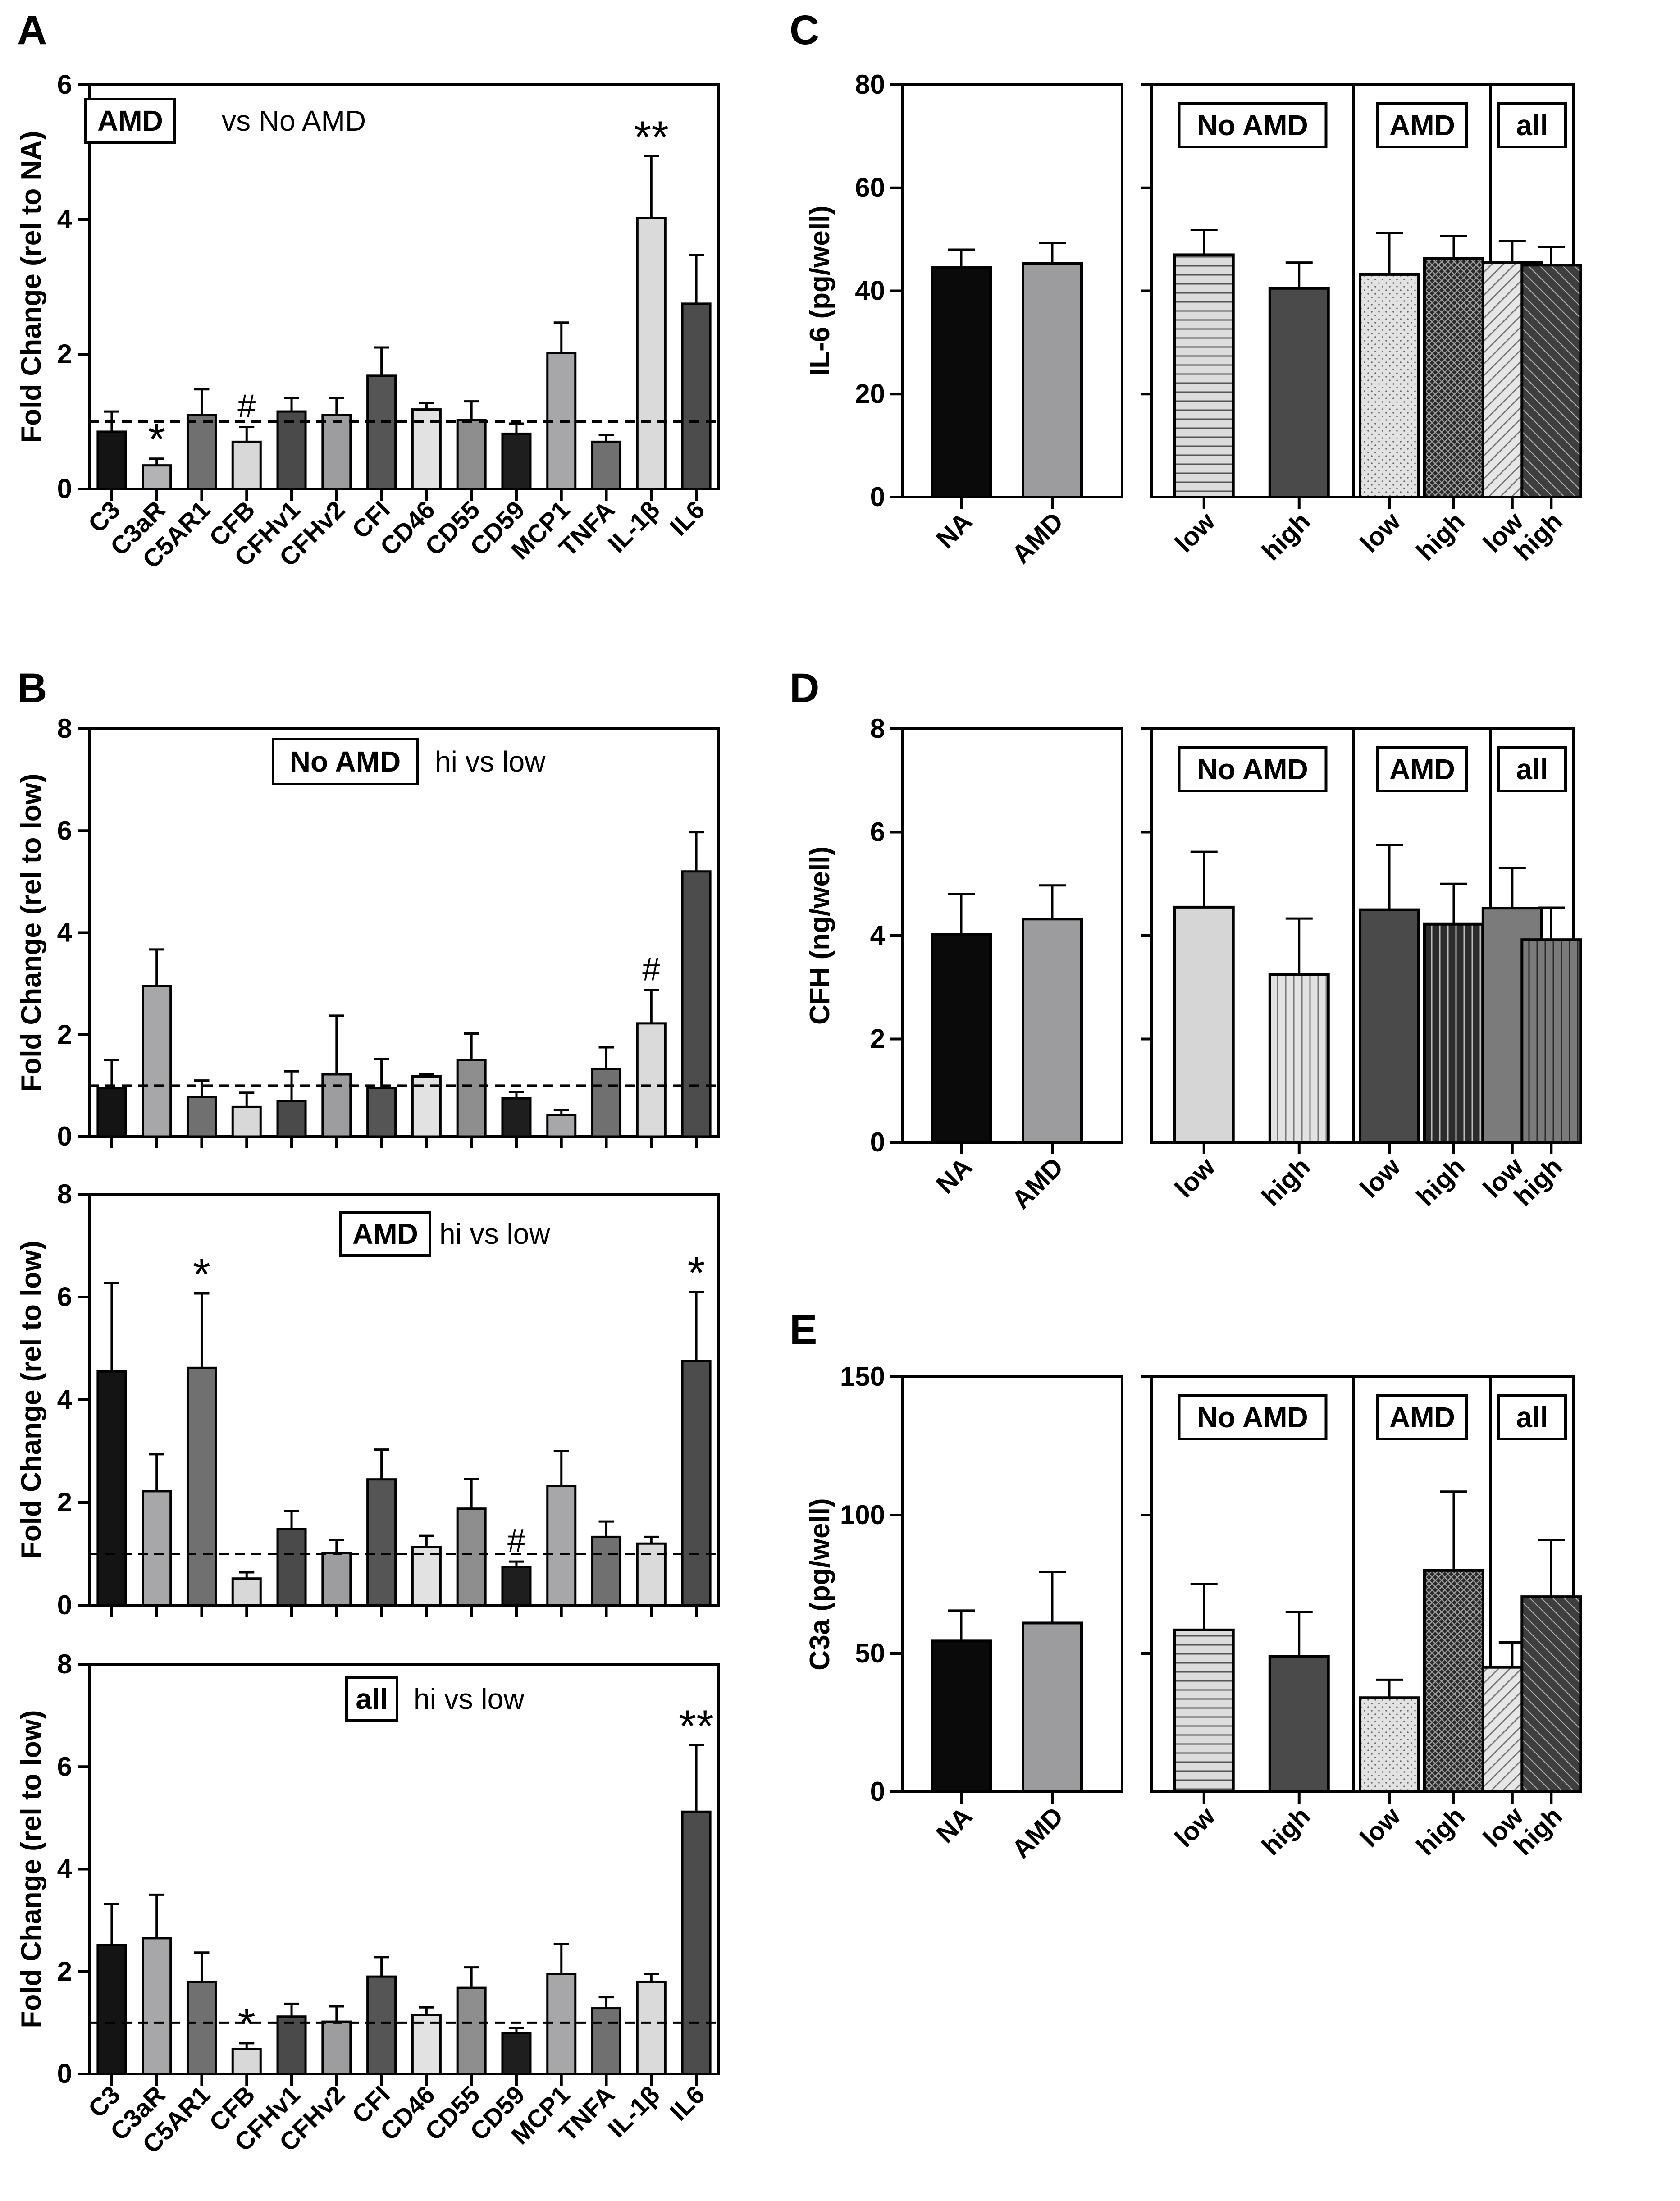 The image size is (1680, 2201). Describe the element at coordinates (65, 933) in the screenshot. I see `chart-b1-ytick-label: 4` at that location.